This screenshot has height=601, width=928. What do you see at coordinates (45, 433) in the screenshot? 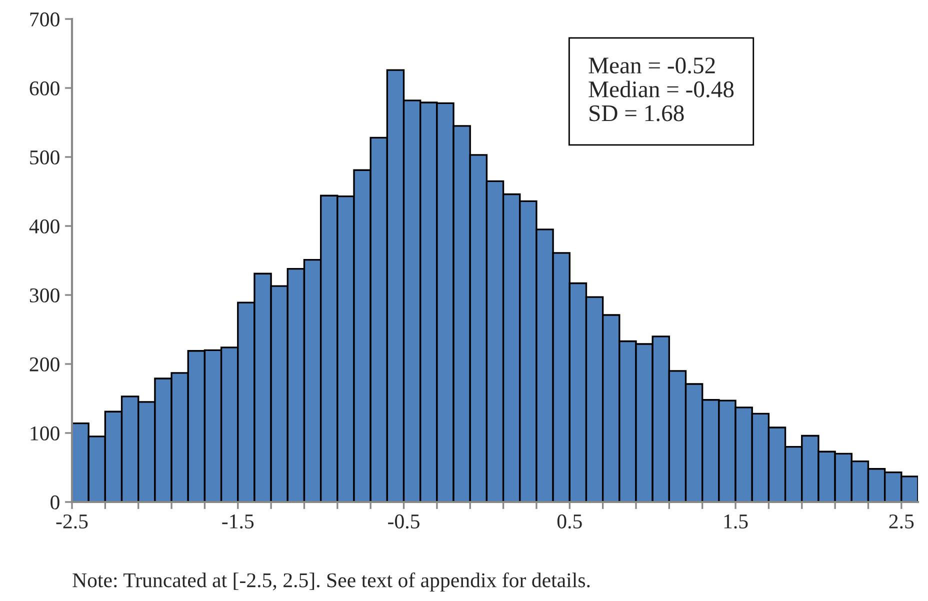
I see `y-tick-label: 100` at bounding box center [45, 433].